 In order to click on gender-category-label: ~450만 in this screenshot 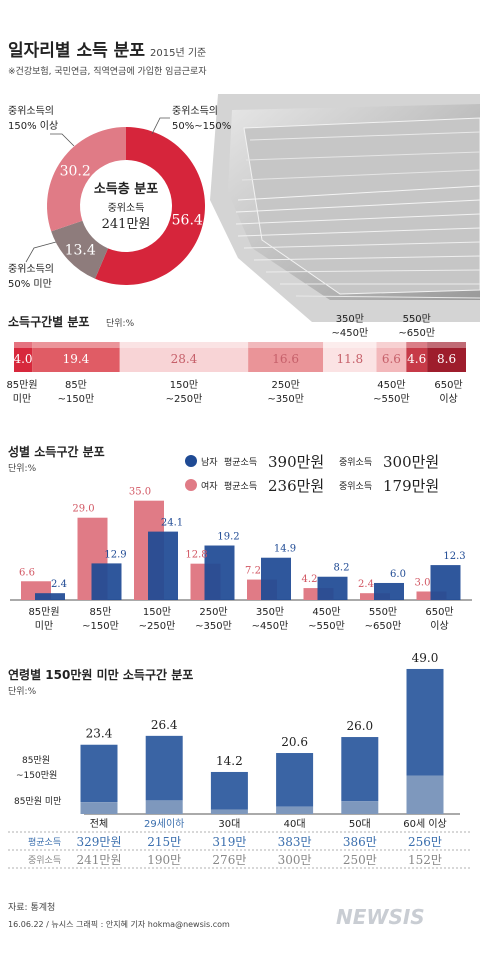, I will do `click(270, 626)`.